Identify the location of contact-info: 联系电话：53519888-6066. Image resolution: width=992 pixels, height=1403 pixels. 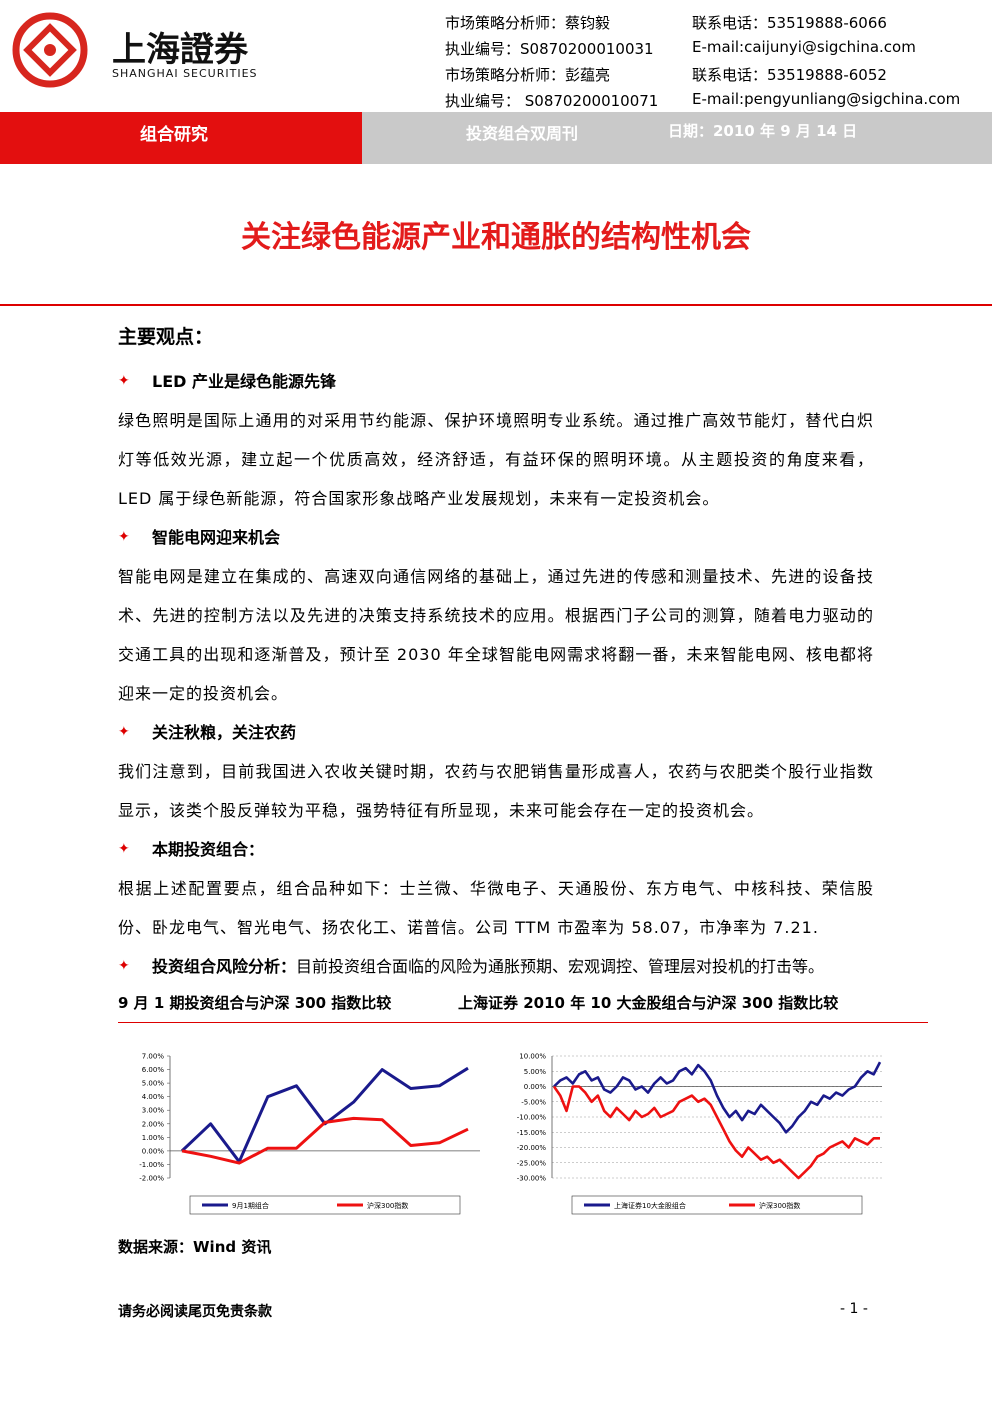
(789, 23).